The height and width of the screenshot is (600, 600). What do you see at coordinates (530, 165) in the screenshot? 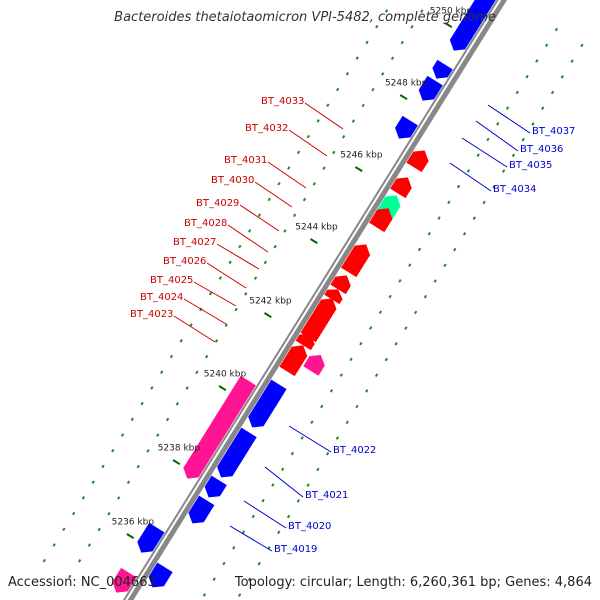
I see `gene-label: BT_4035` at bounding box center [530, 165].